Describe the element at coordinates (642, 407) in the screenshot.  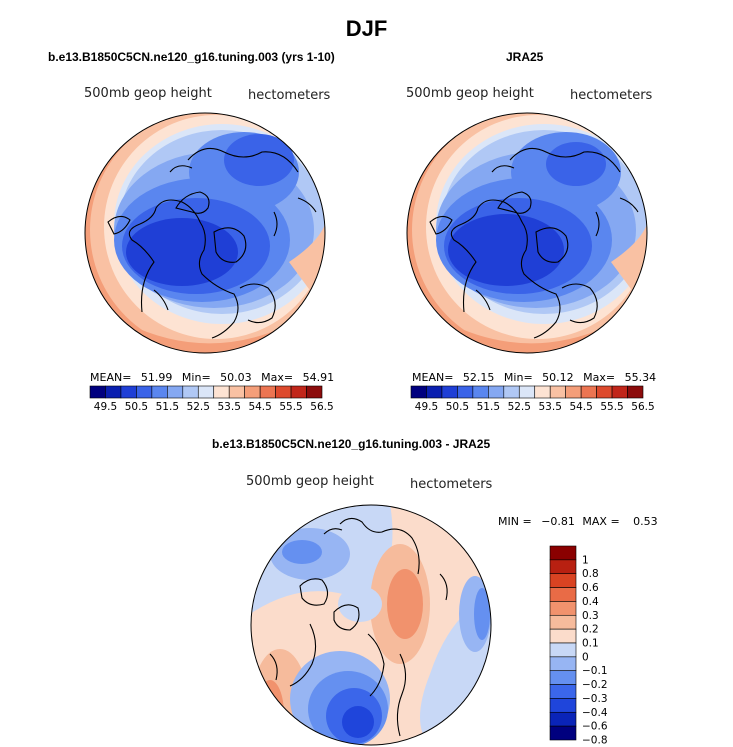
I see `right-colorbar-tick-label: 56.5` at that location.